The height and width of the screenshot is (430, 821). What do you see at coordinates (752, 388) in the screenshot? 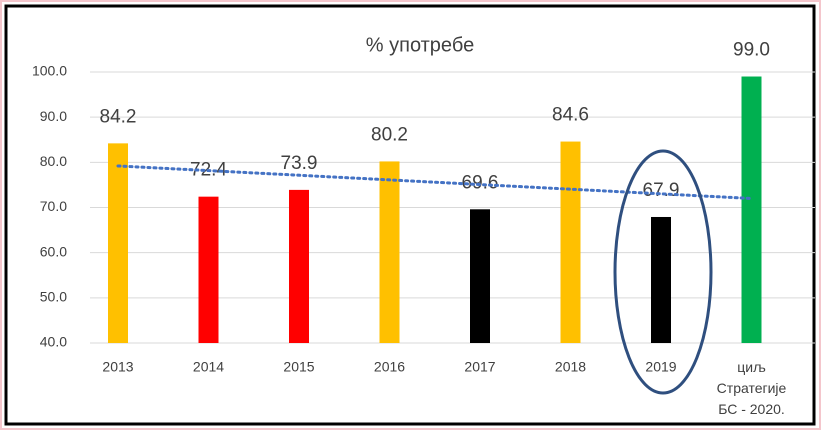
I see `x-tick-label: циљ Стратегије БС - 2020.` at bounding box center [752, 388].